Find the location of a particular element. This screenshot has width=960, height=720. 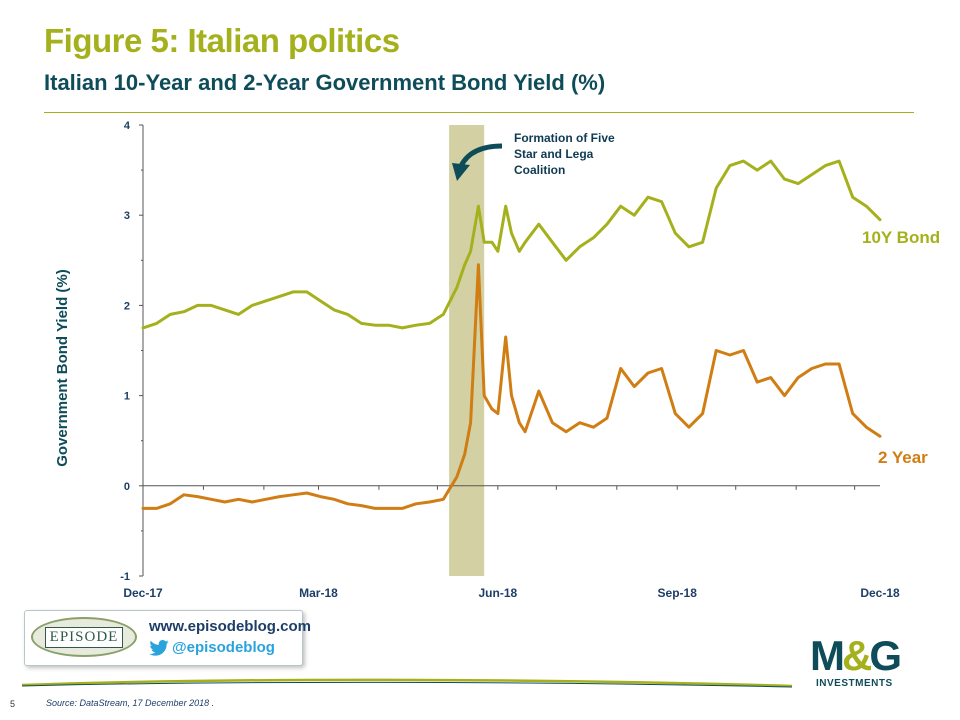

episode-logo: EPISODE is located at coordinates (84, 637).